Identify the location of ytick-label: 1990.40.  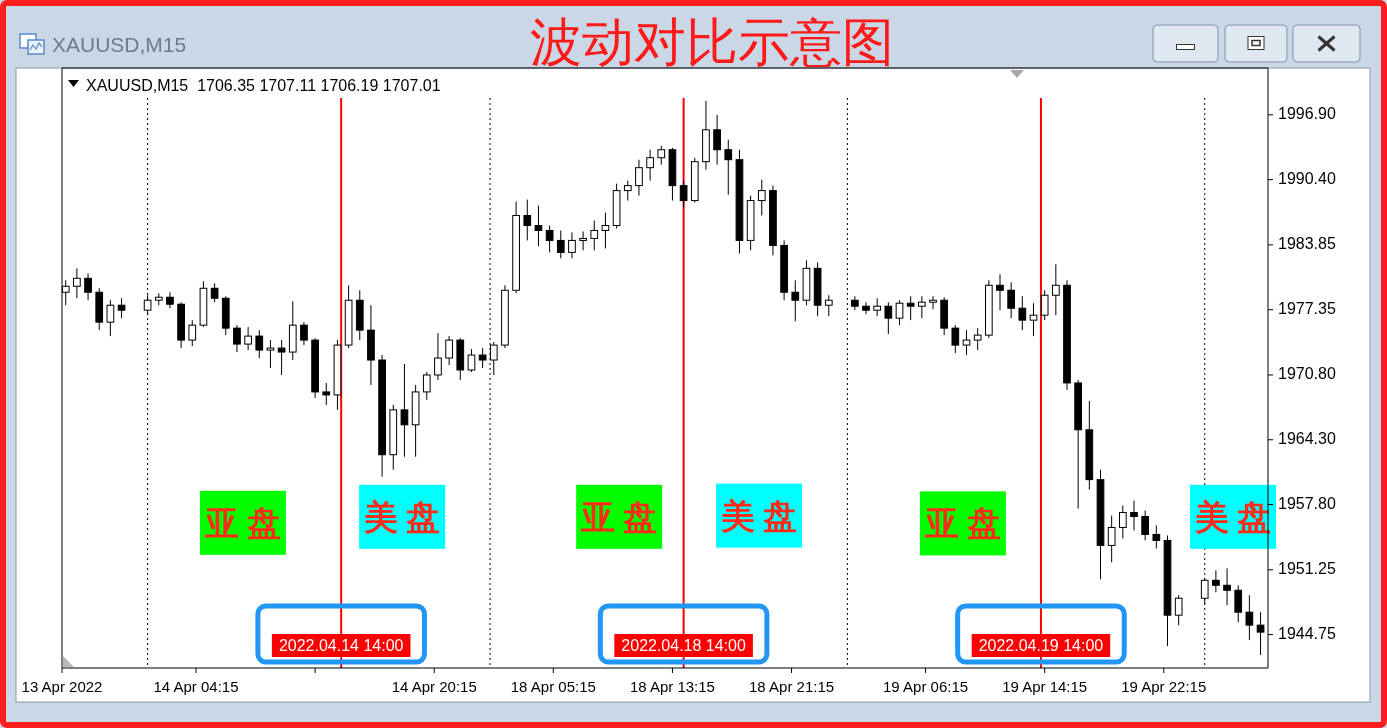
(1307, 178).